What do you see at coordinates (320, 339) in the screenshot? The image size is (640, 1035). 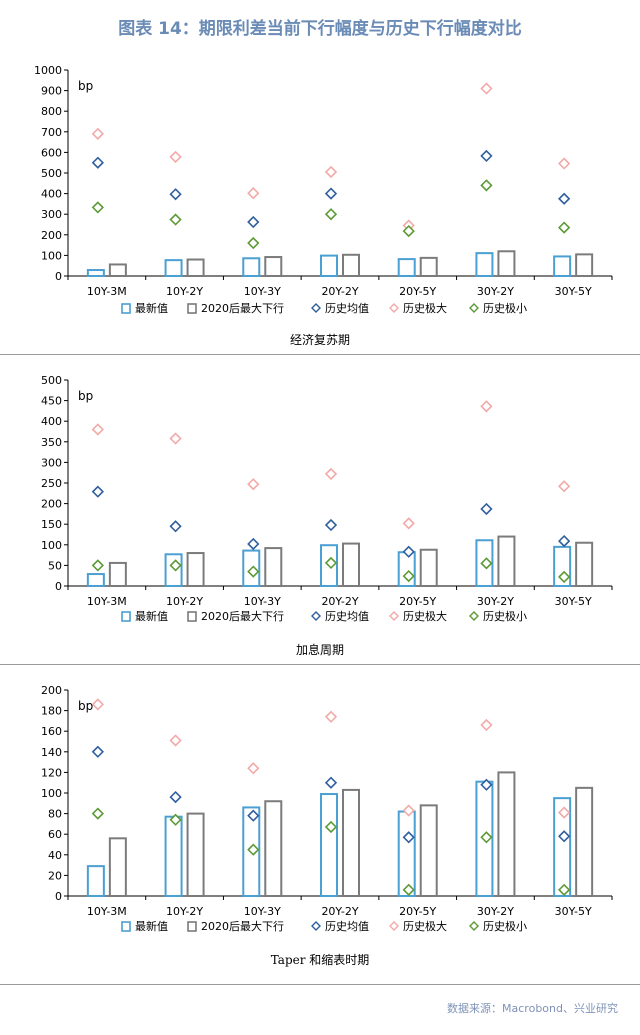 I see `panel-caption: 经济复苏期` at bounding box center [320, 339].